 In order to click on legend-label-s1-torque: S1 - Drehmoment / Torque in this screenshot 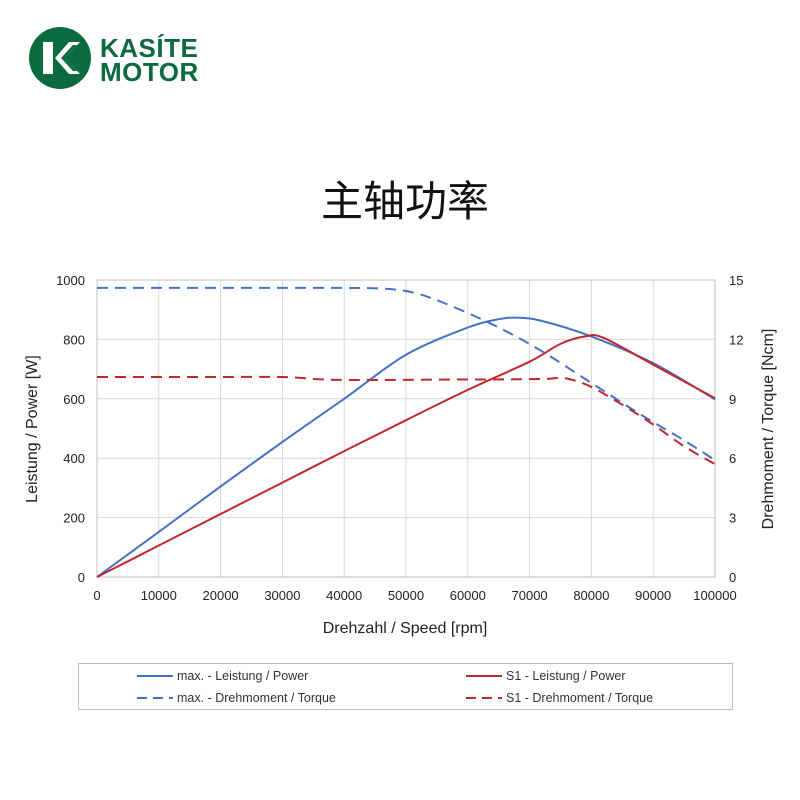, I will do `click(580, 698)`.